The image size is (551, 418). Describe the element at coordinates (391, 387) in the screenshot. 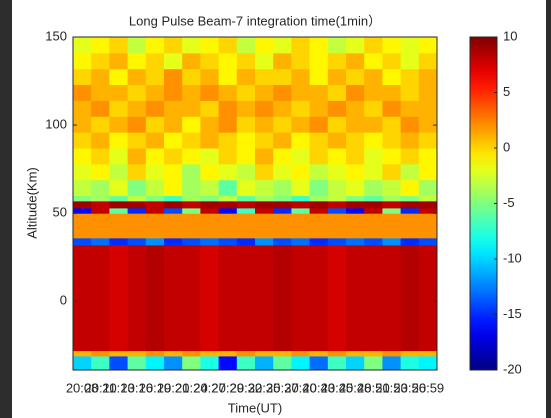

I see `x-tick-label: 20:53` at that location.